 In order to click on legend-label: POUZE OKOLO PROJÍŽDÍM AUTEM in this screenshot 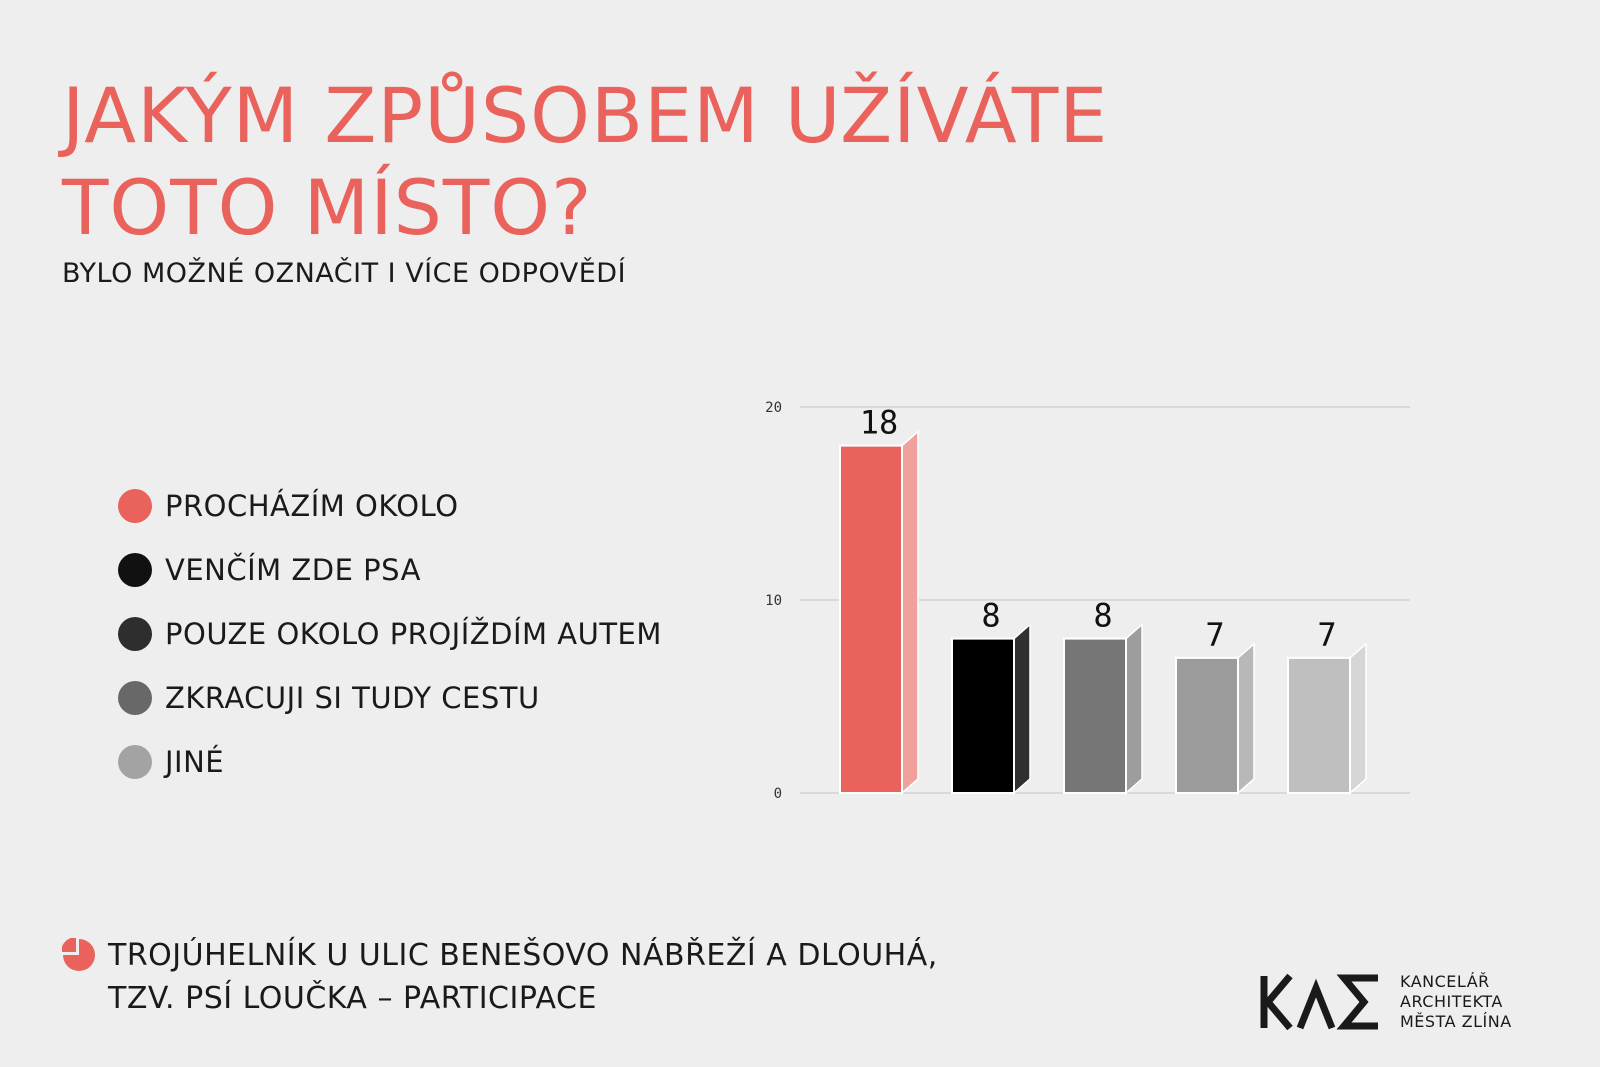, I will do `click(413, 634)`.